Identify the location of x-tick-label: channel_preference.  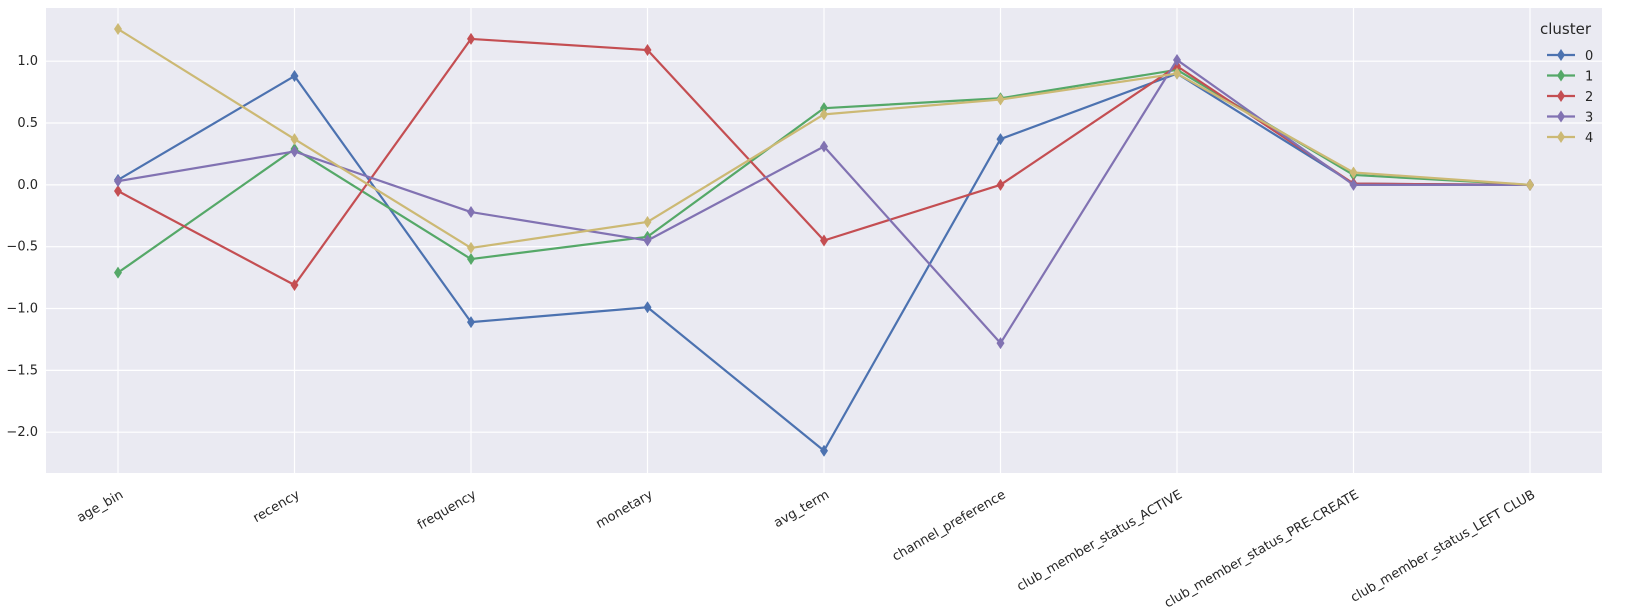
(949, 525).